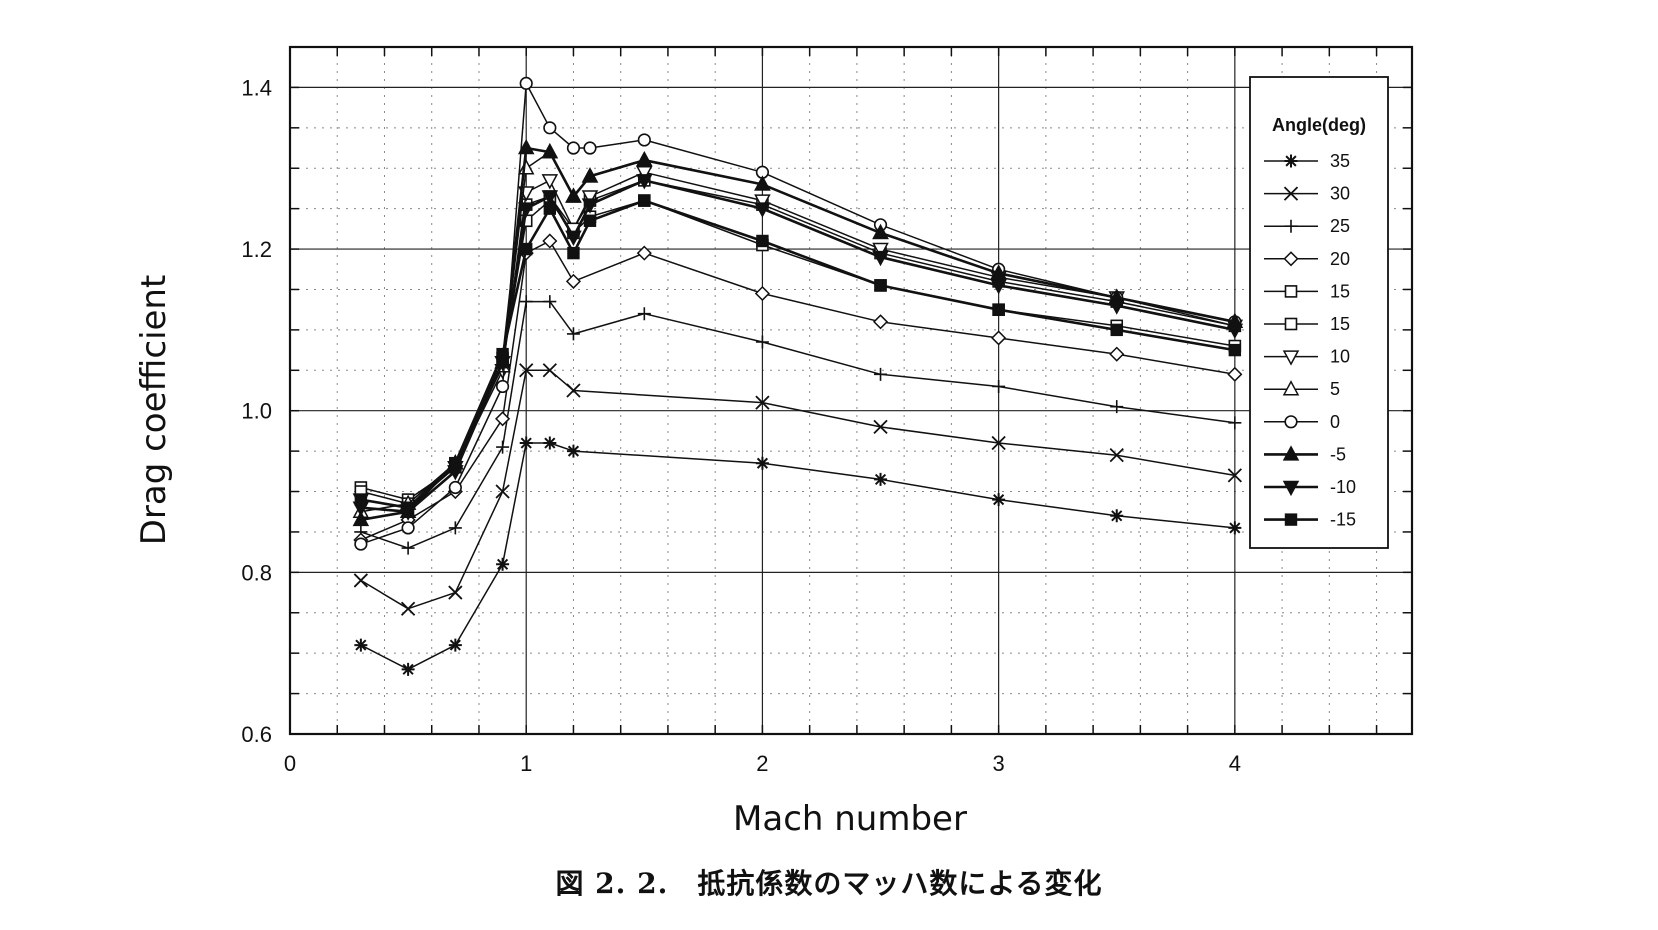  I want to click on legend-label: 5, so click(1335, 389).